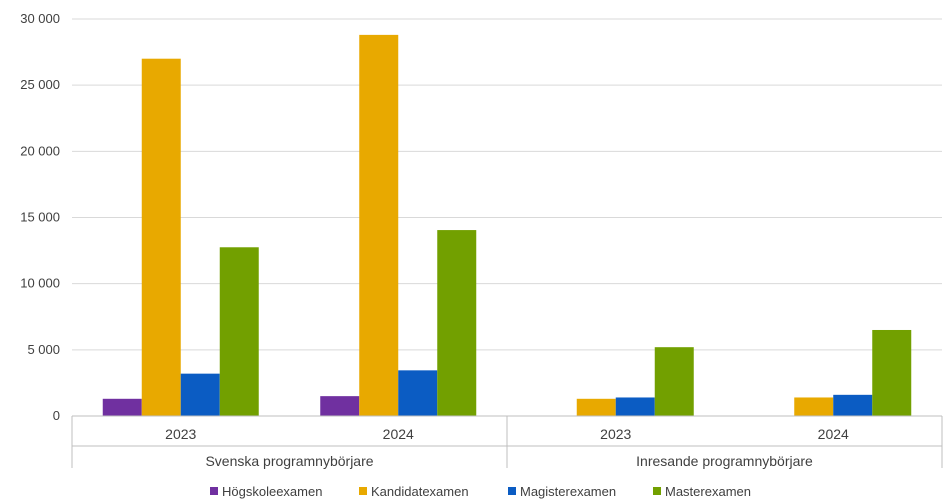 The height and width of the screenshot is (500, 952). Describe the element at coordinates (724, 461) in the screenshot. I see `x-group-label: Inresande programnybörjare` at that location.